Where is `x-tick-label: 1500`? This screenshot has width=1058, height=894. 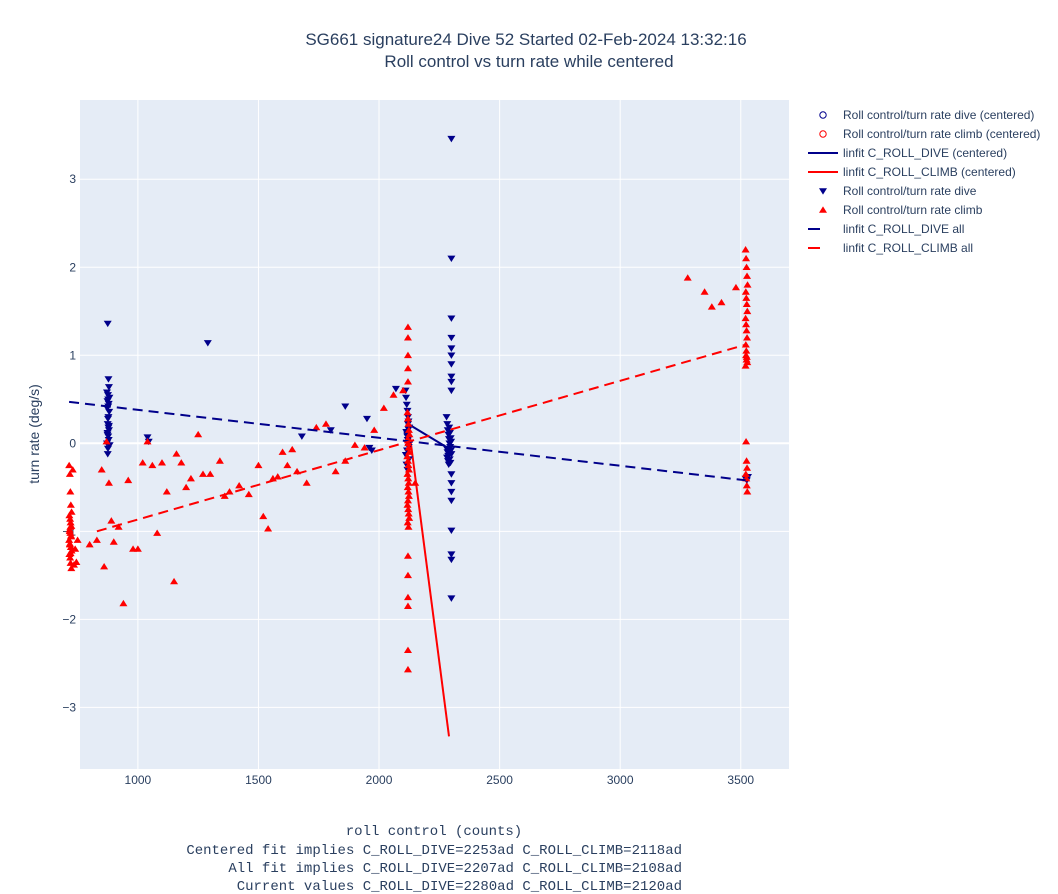
x-tick-label: 1500 is located at coordinates (258, 780).